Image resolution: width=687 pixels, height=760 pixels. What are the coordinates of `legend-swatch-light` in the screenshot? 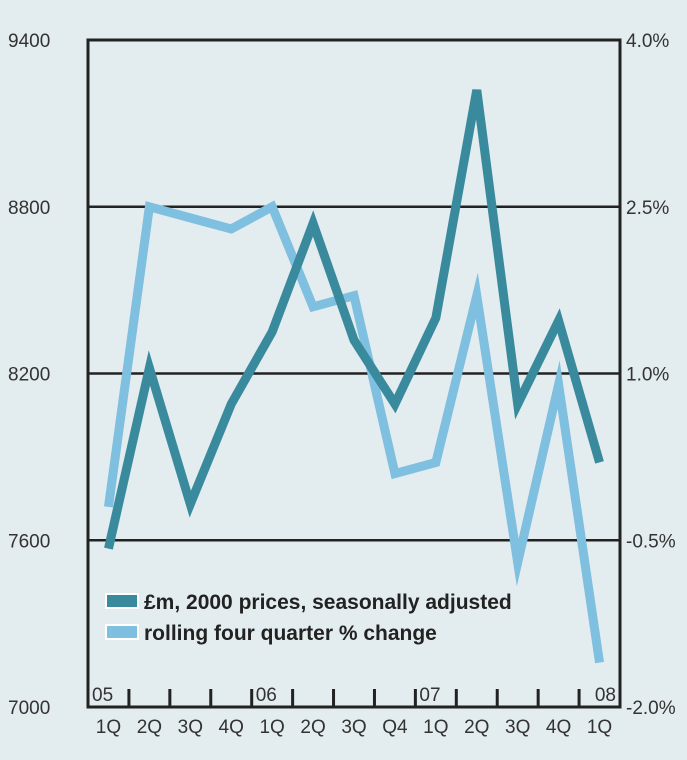 It's located at (122, 632).